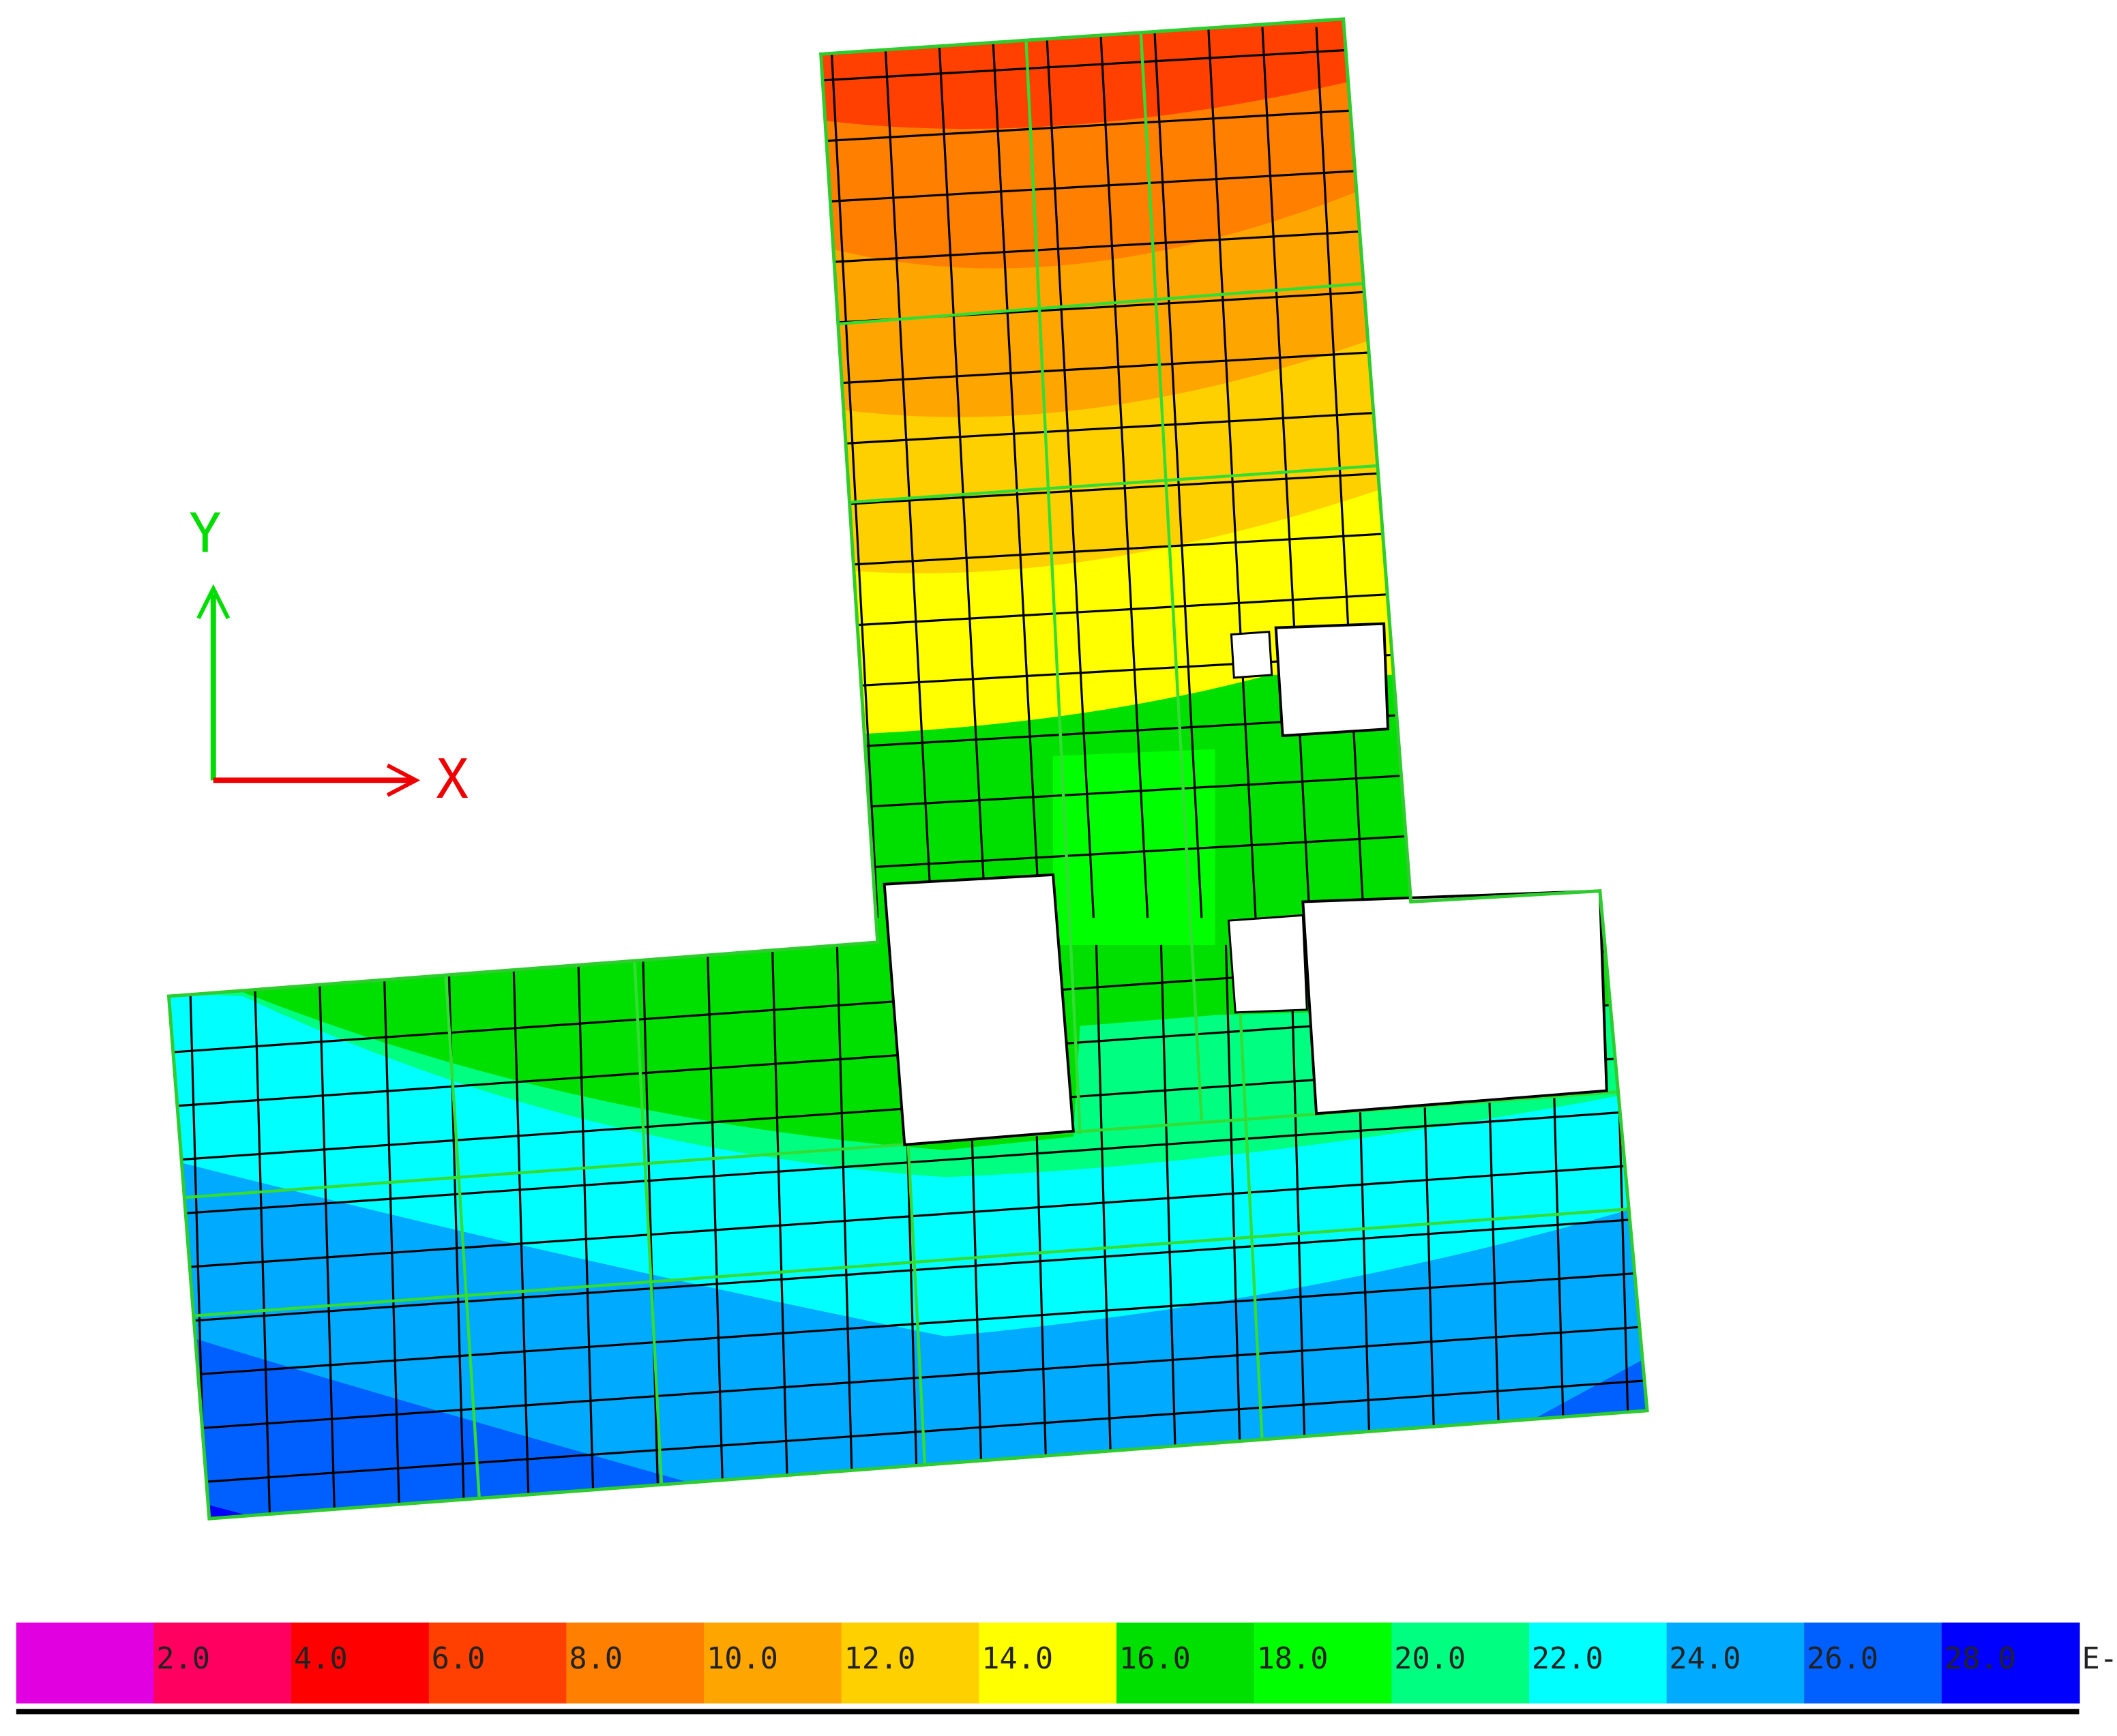 Image resolution: width=2117 pixels, height=1736 pixels. I want to click on legend-label: 6.0, so click(459, 1659).